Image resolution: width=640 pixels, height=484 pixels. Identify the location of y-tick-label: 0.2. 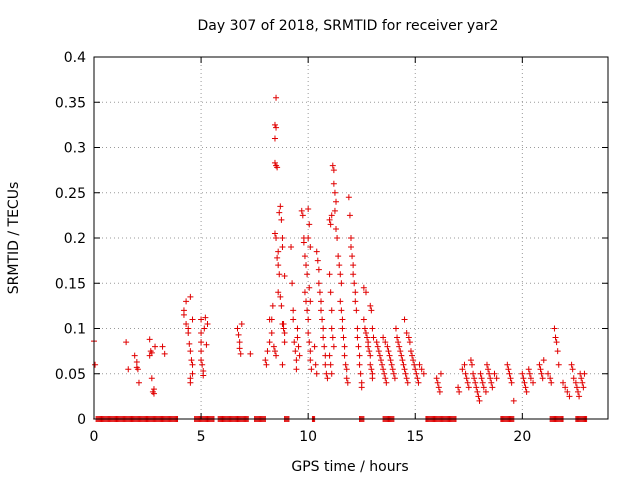
(75, 239).